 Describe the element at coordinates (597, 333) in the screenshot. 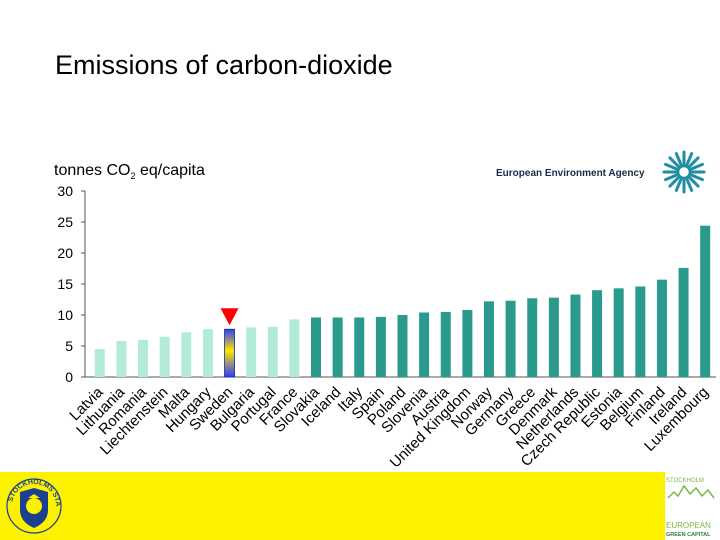

I see `bar-czech-republic` at that location.